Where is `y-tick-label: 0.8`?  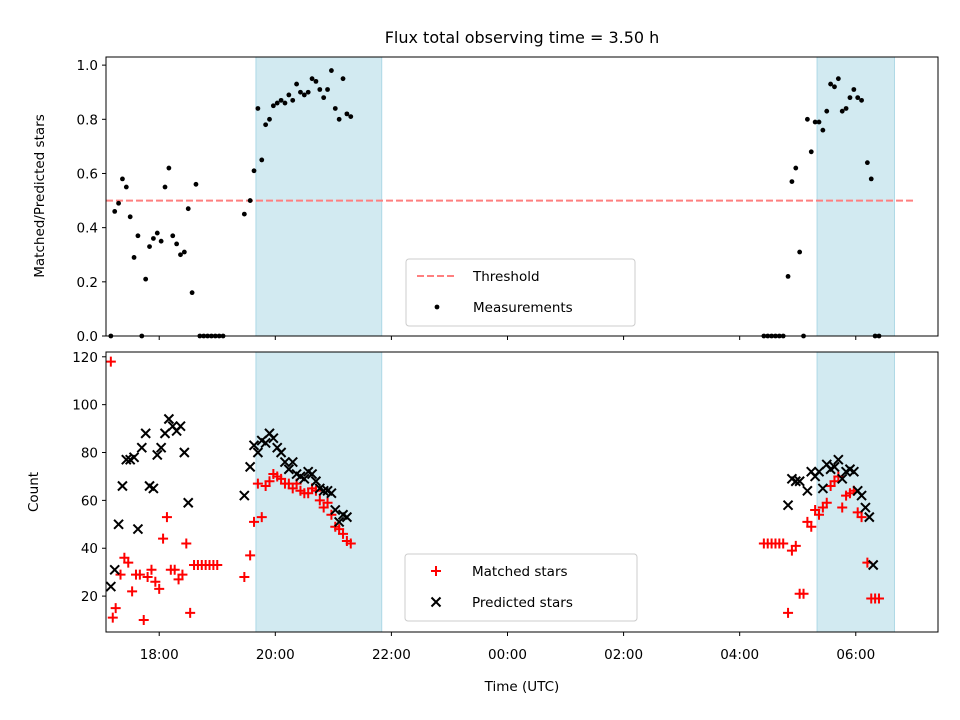
y-tick-label: 0.8 is located at coordinates (87, 120).